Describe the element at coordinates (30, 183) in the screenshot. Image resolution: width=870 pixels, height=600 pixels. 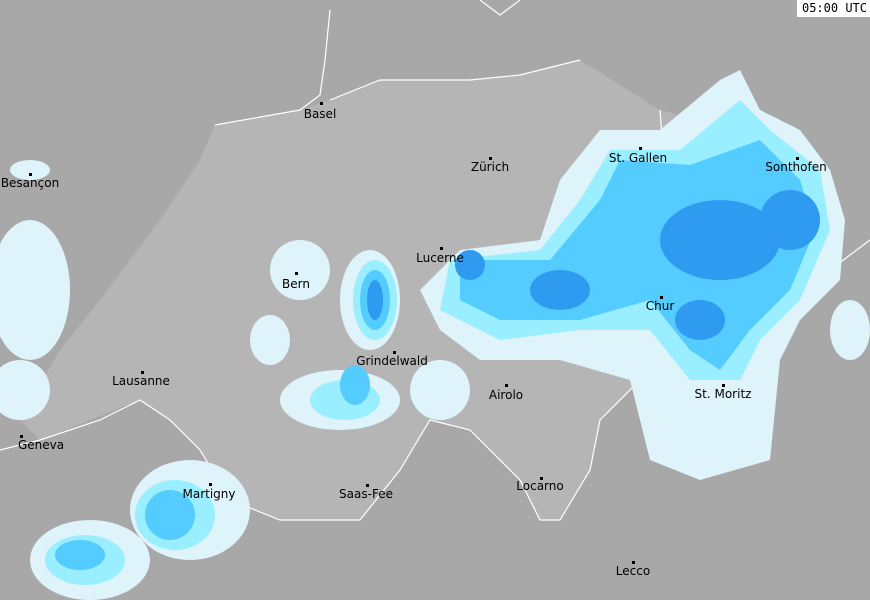
I see `city-label-besancon: Besançon` at that location.